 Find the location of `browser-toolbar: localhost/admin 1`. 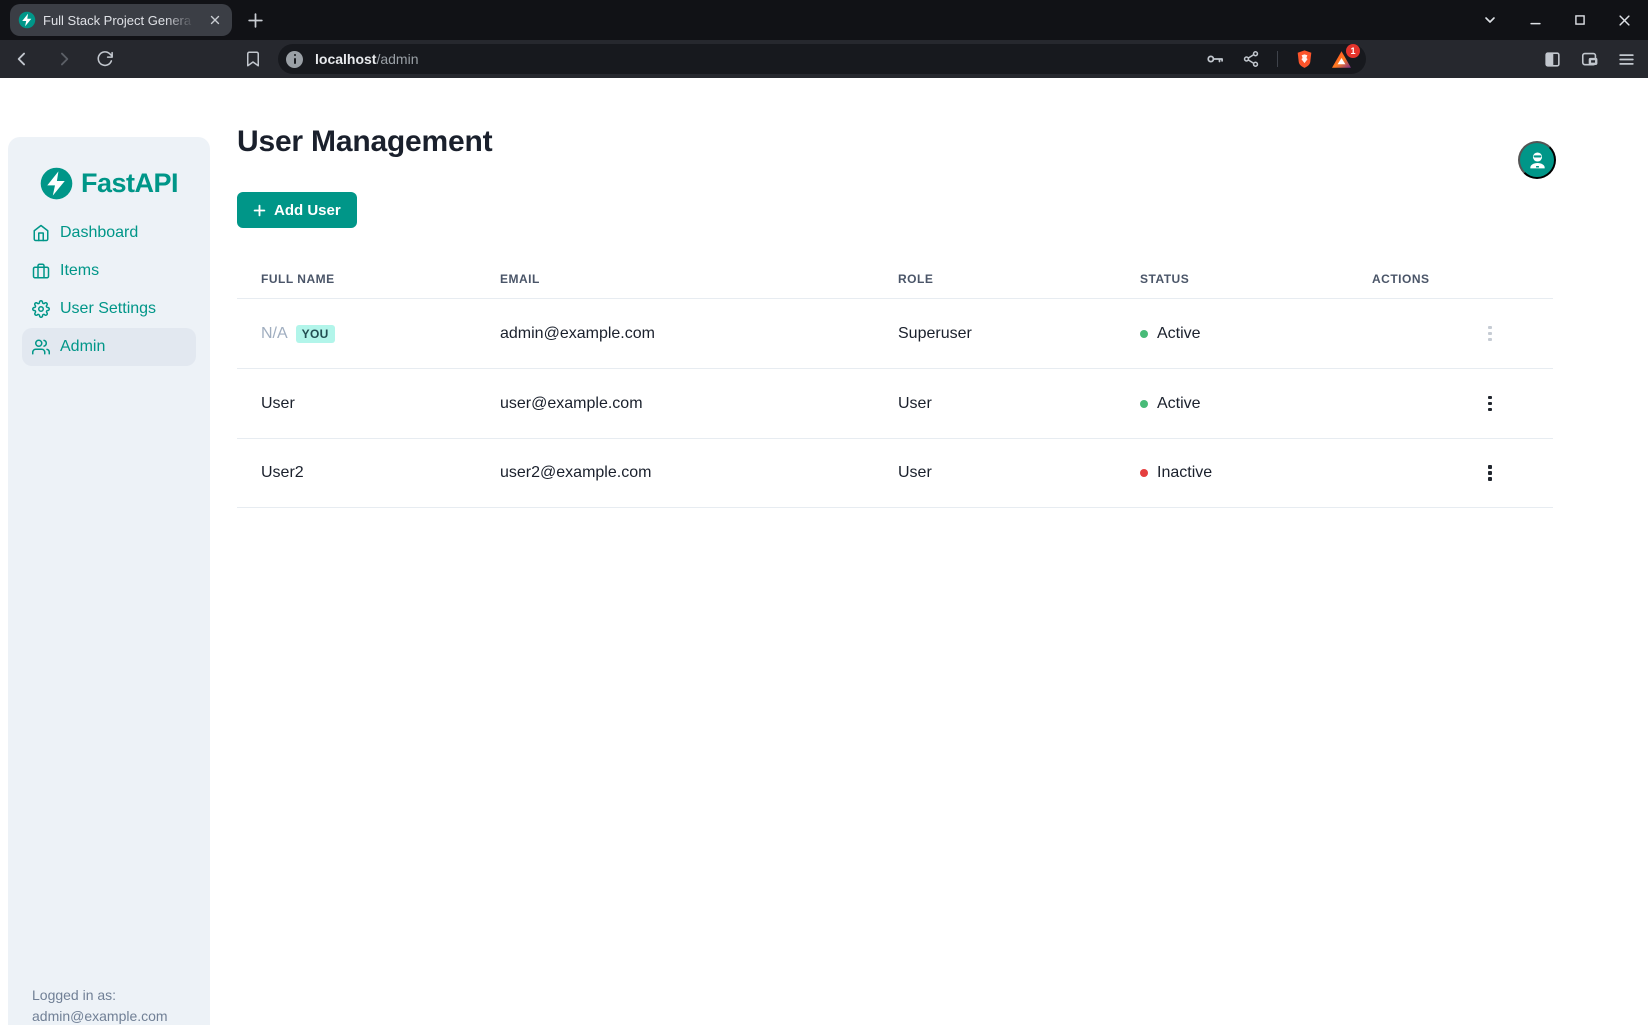

browser-toolbar: localhost/admin 1 is located at coordinates (824, 59).